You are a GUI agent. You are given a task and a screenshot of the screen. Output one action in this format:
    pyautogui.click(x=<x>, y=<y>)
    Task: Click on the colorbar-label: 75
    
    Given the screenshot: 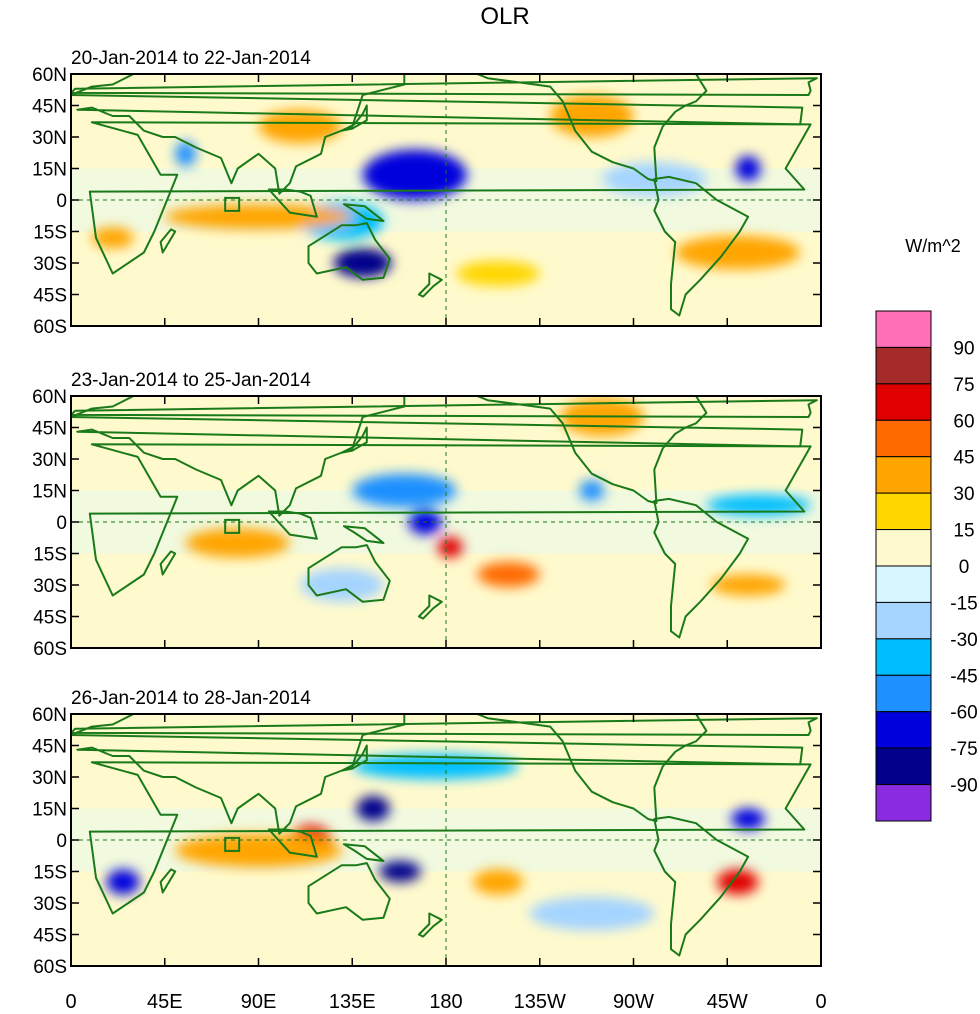 What is the action you would take?
    pyautogui.click(x=963, y=385)
    